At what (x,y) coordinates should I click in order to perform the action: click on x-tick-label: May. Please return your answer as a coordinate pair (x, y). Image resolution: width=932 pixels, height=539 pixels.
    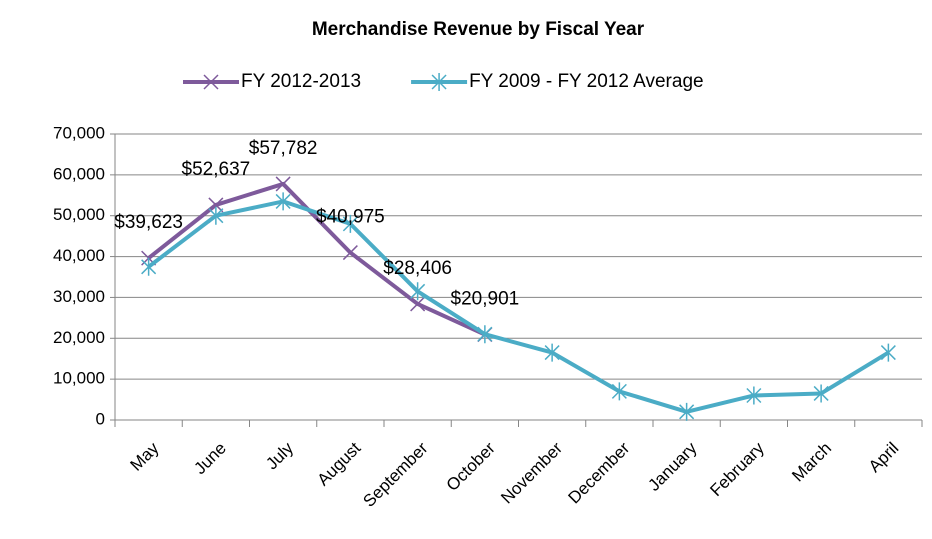
    Looking at the image, I should click on (144, 456).